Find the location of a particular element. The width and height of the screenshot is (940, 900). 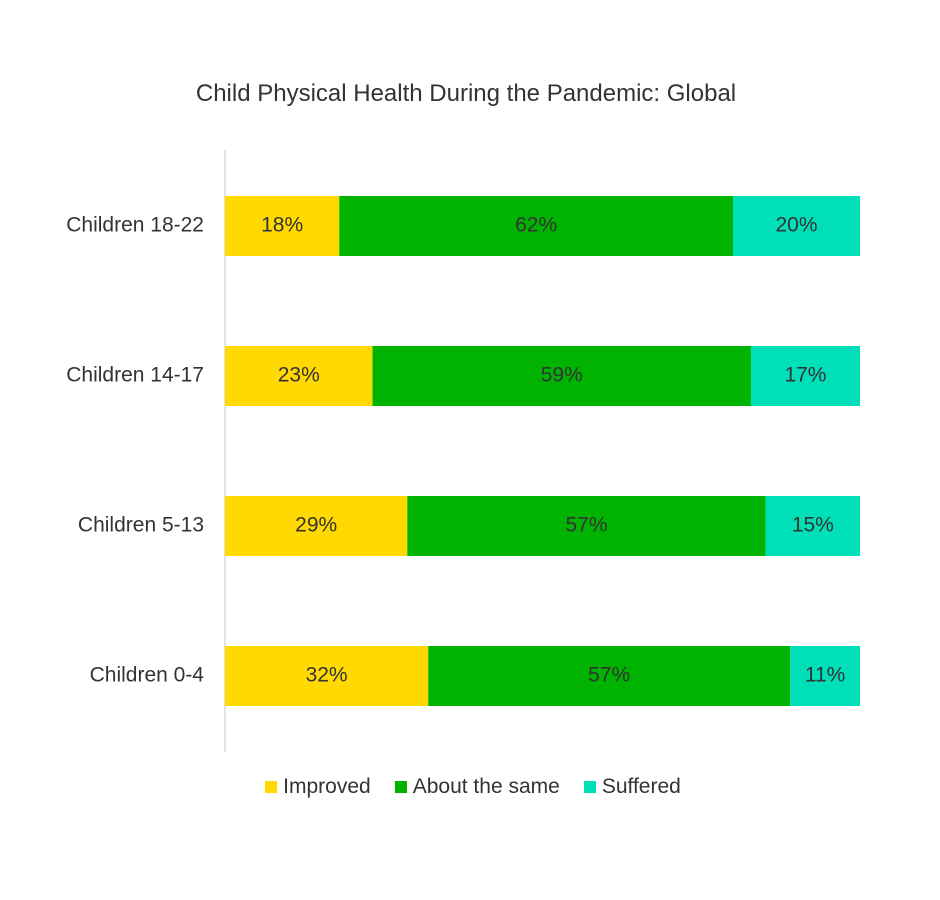

data-label: 17% is located at coordinates (805, 375).